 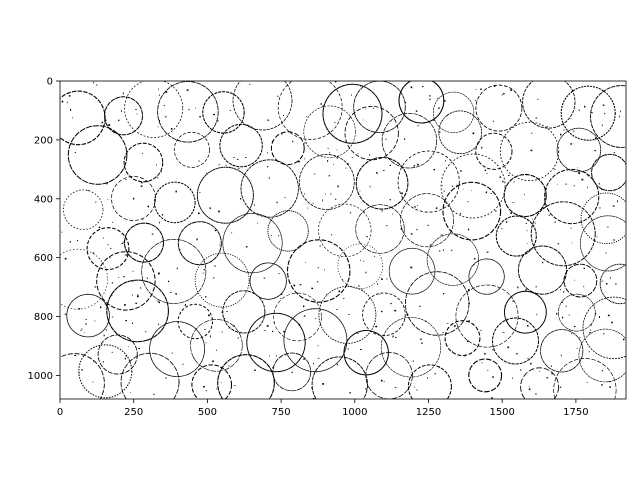 I want to click on x-tick-label: 1000, so click(x=354, y=412).